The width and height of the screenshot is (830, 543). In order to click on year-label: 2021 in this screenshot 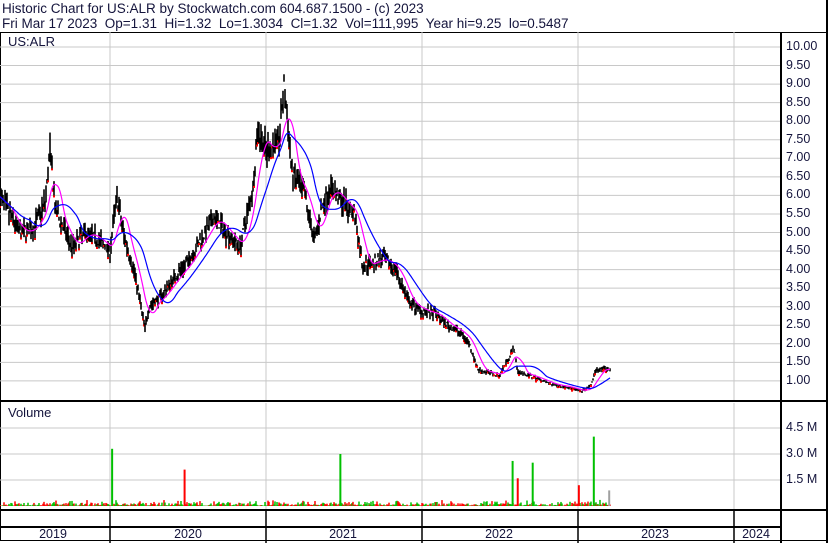, I will do `click(343, 534)`.